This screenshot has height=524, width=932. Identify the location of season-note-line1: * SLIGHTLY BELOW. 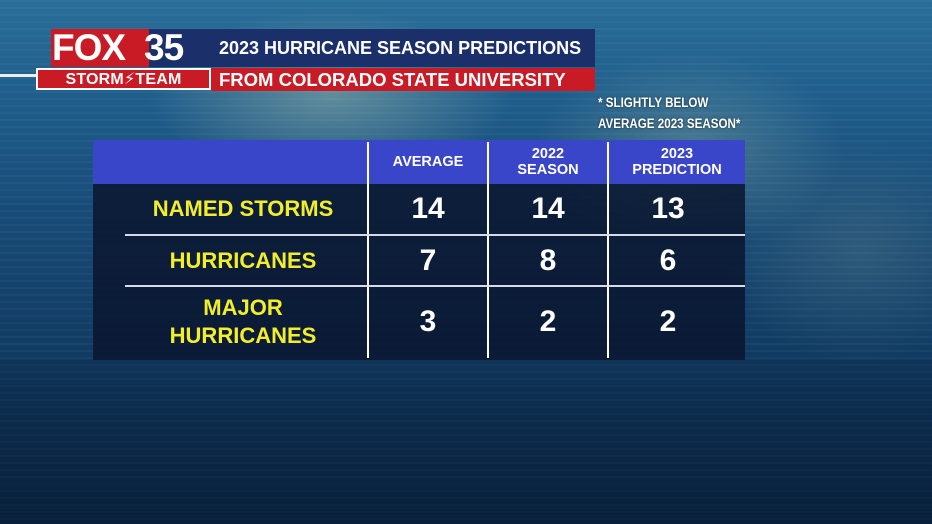
(653, 102).